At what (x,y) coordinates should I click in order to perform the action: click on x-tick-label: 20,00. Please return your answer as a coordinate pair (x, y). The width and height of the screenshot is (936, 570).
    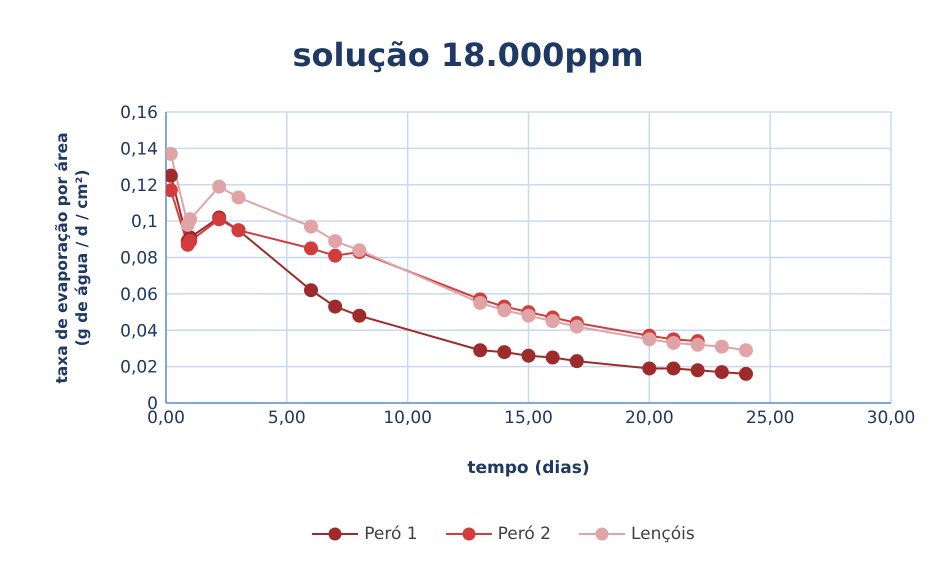
    Looking at the image, I should click on (649, 418).